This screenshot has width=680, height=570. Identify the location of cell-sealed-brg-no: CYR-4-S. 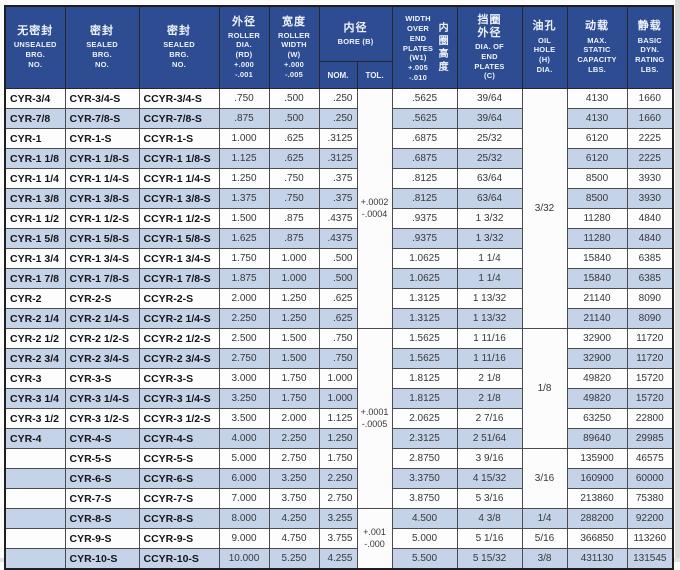
(102, 439).